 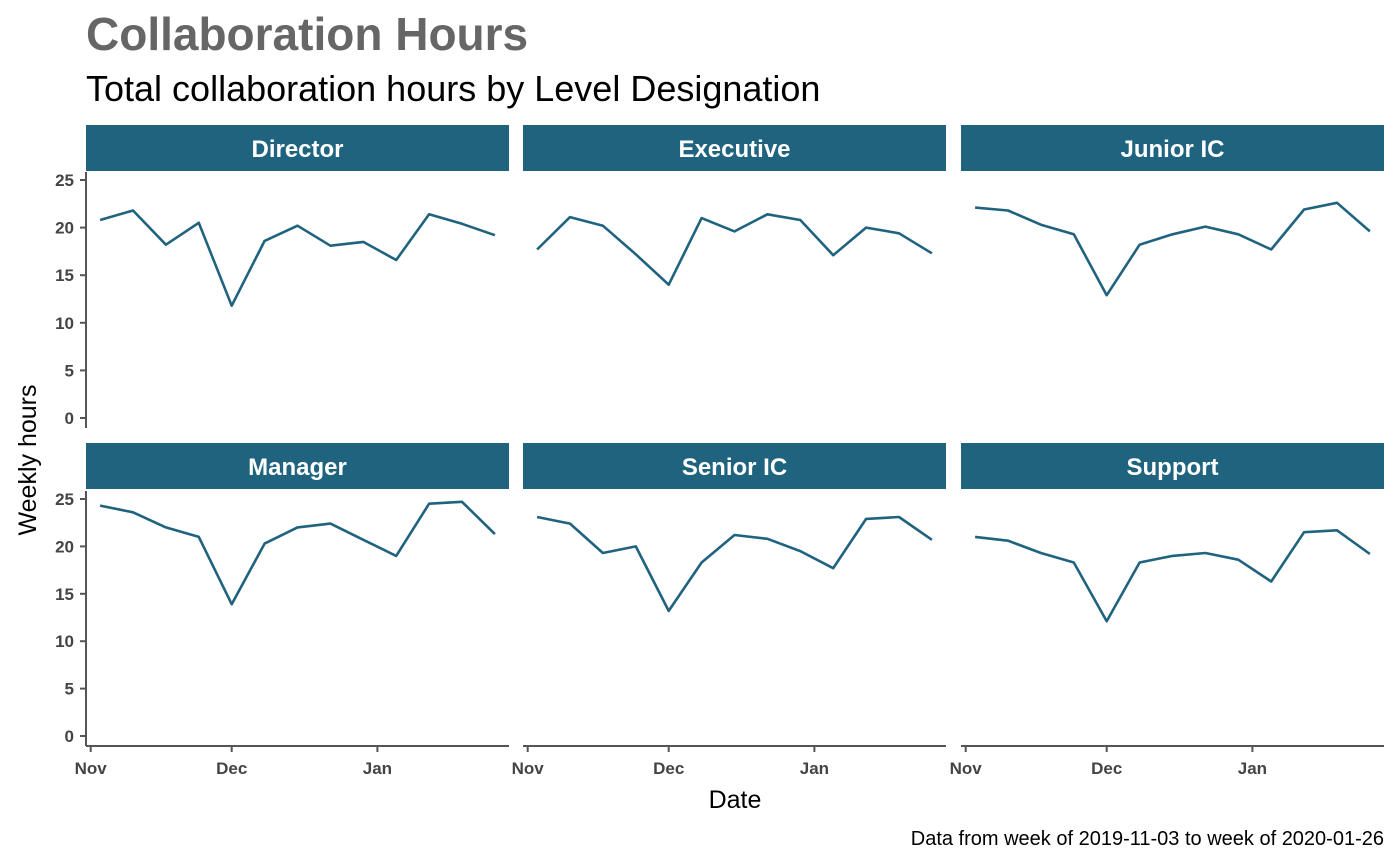 I want to click on facet-support-strip, so click(x=1172, y=466).